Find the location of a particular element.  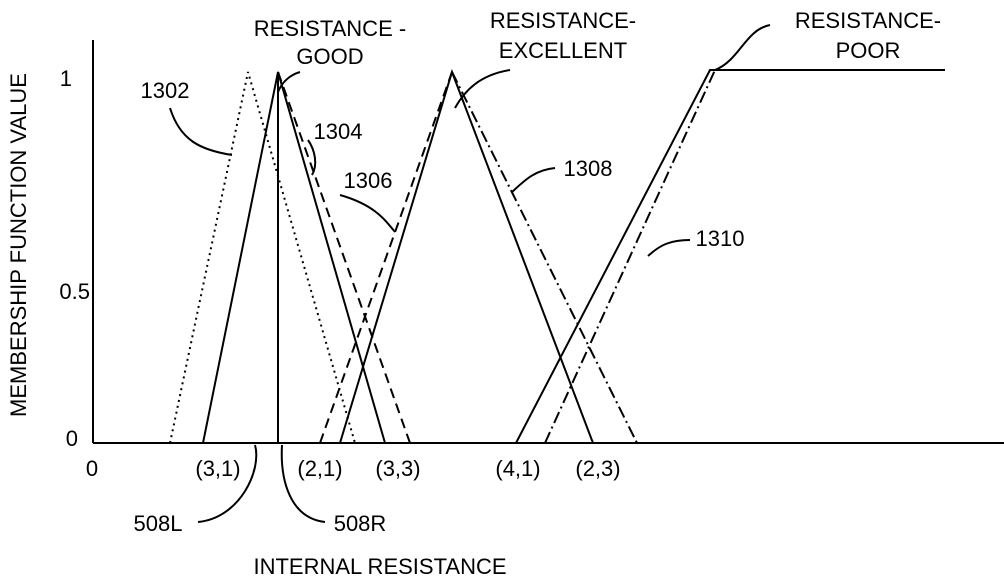

curve-label: 1304 is located at coordinates (338, 131).